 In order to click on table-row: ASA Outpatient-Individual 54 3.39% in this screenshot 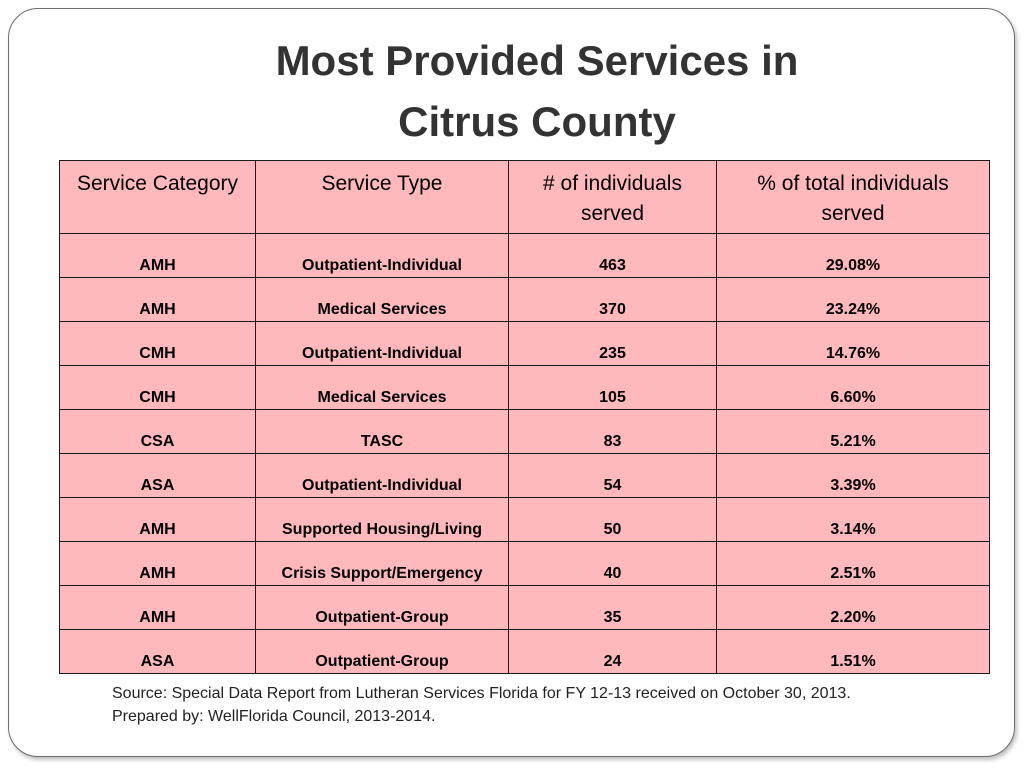, I will do `click(524, 475)`.